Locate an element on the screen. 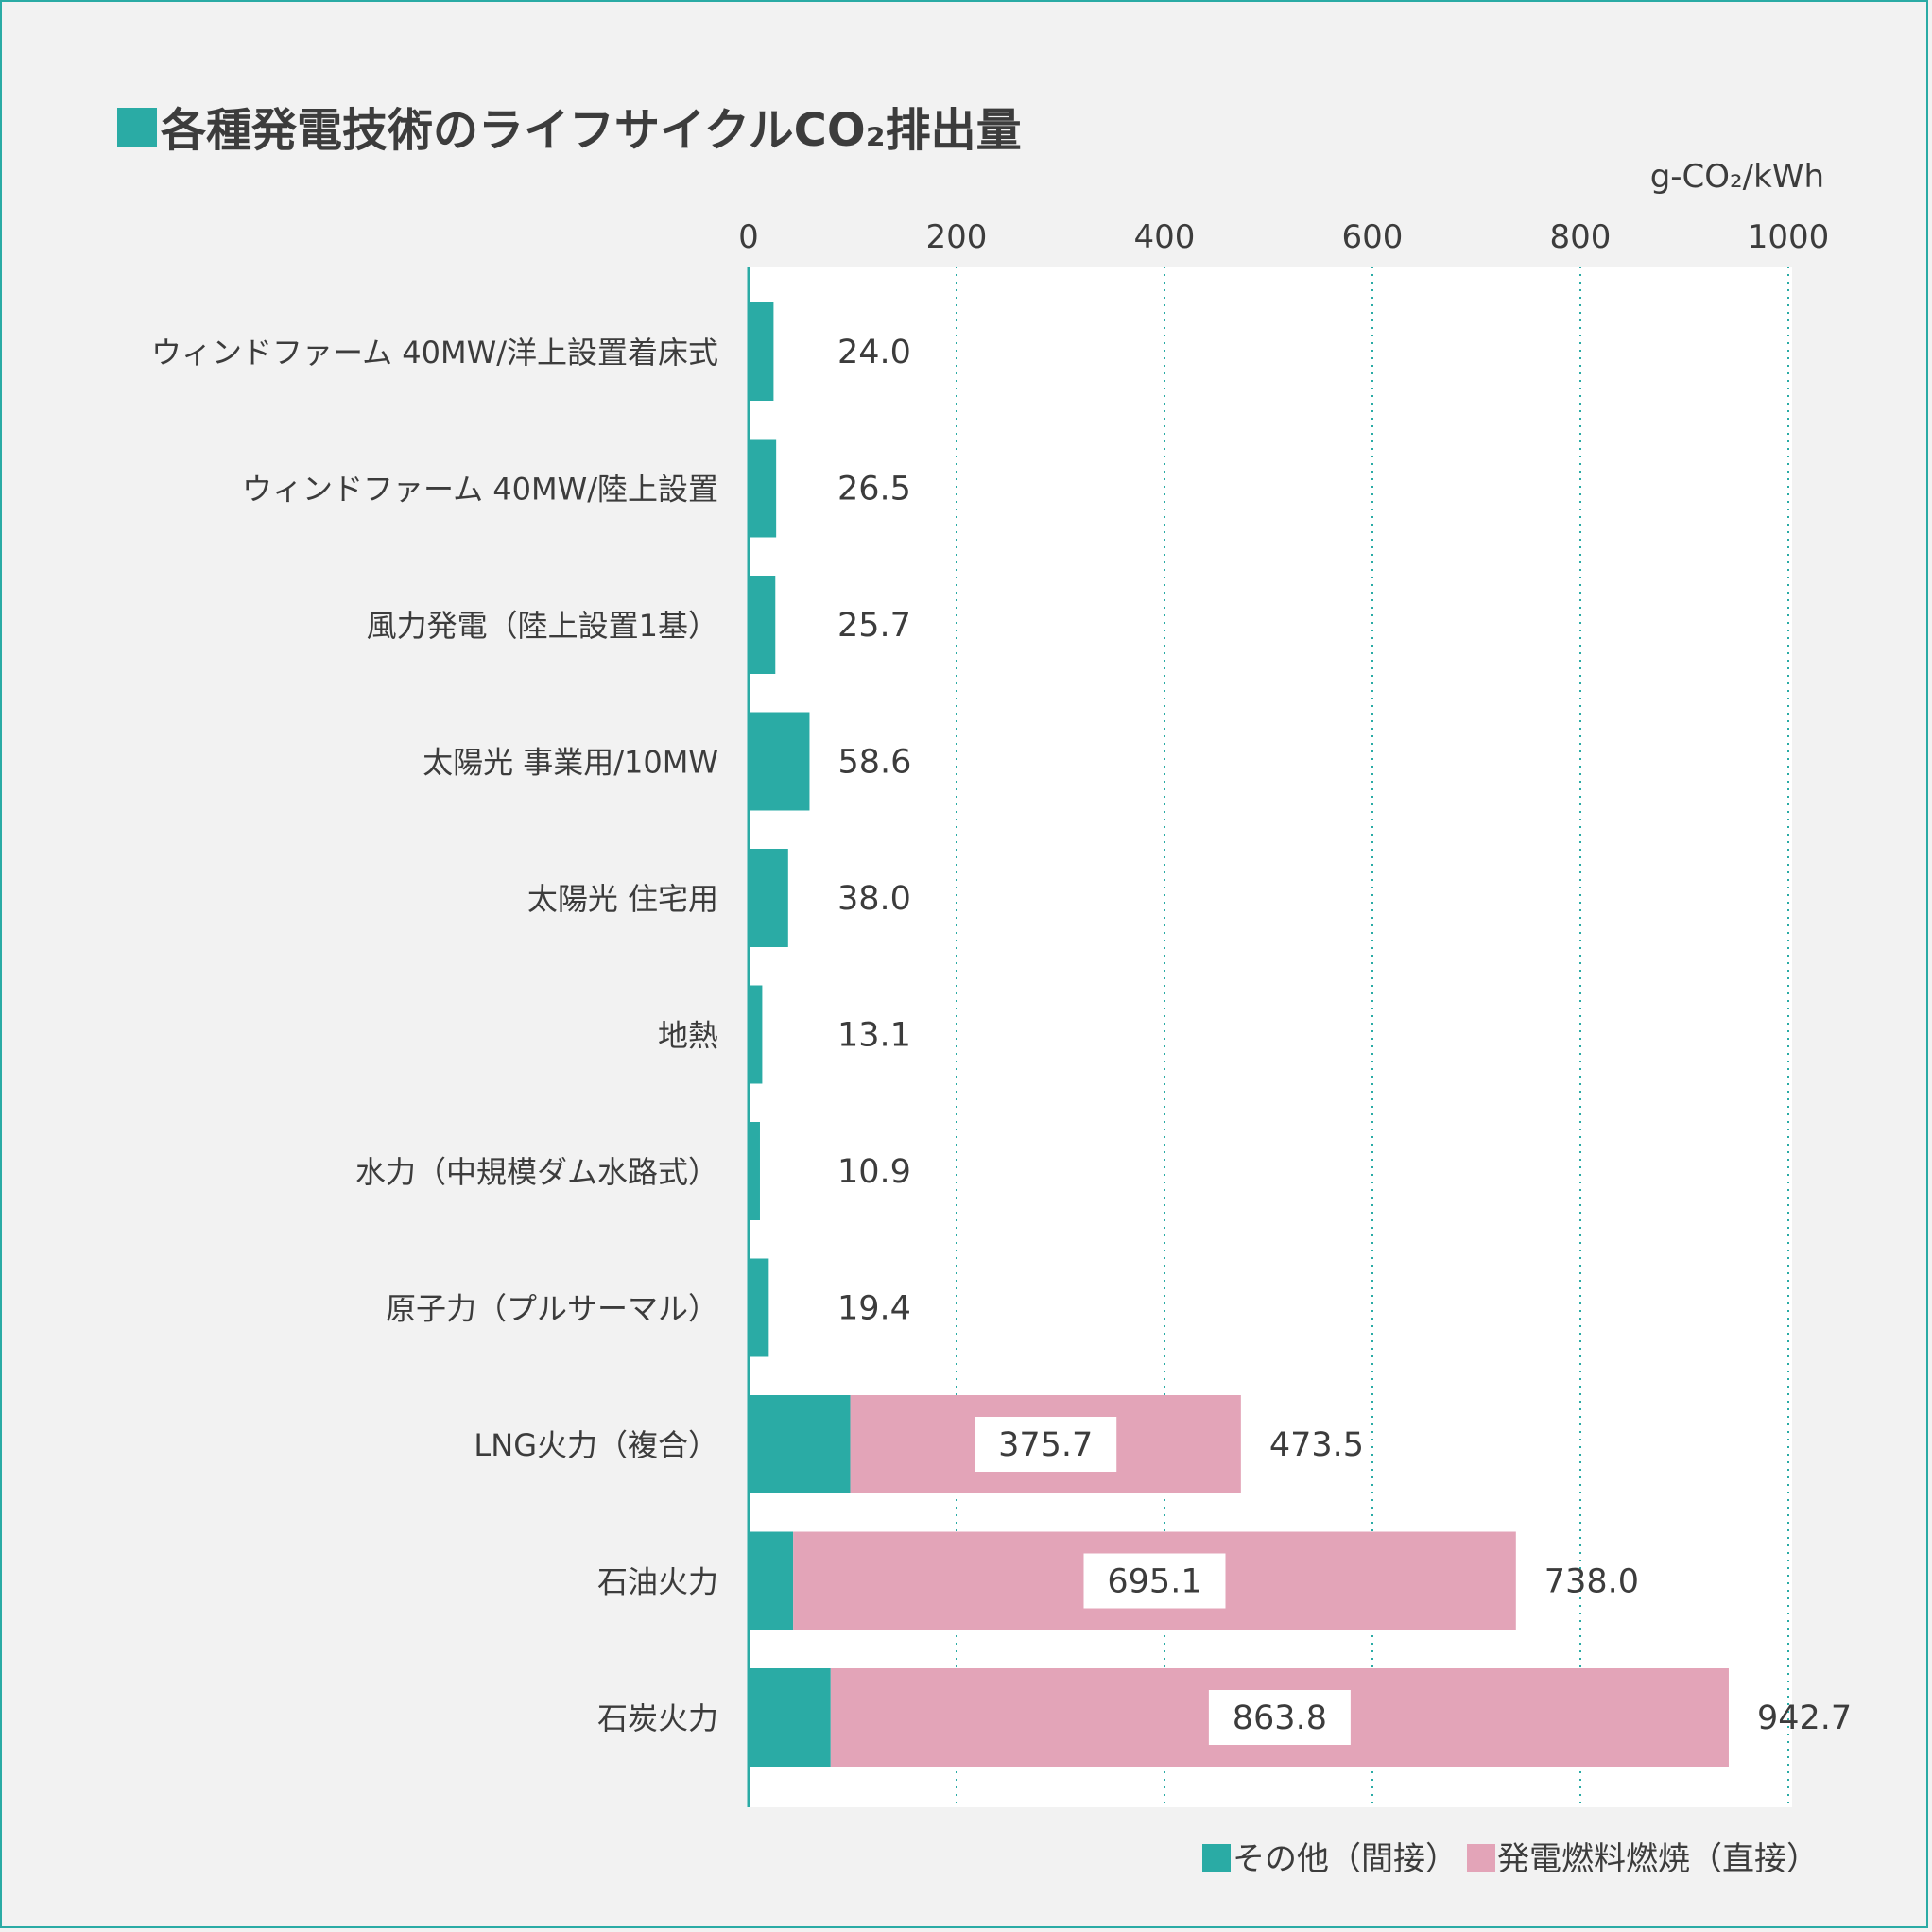  unit-label: g-CO₂/kWh is located at coordinates (1737, 177).